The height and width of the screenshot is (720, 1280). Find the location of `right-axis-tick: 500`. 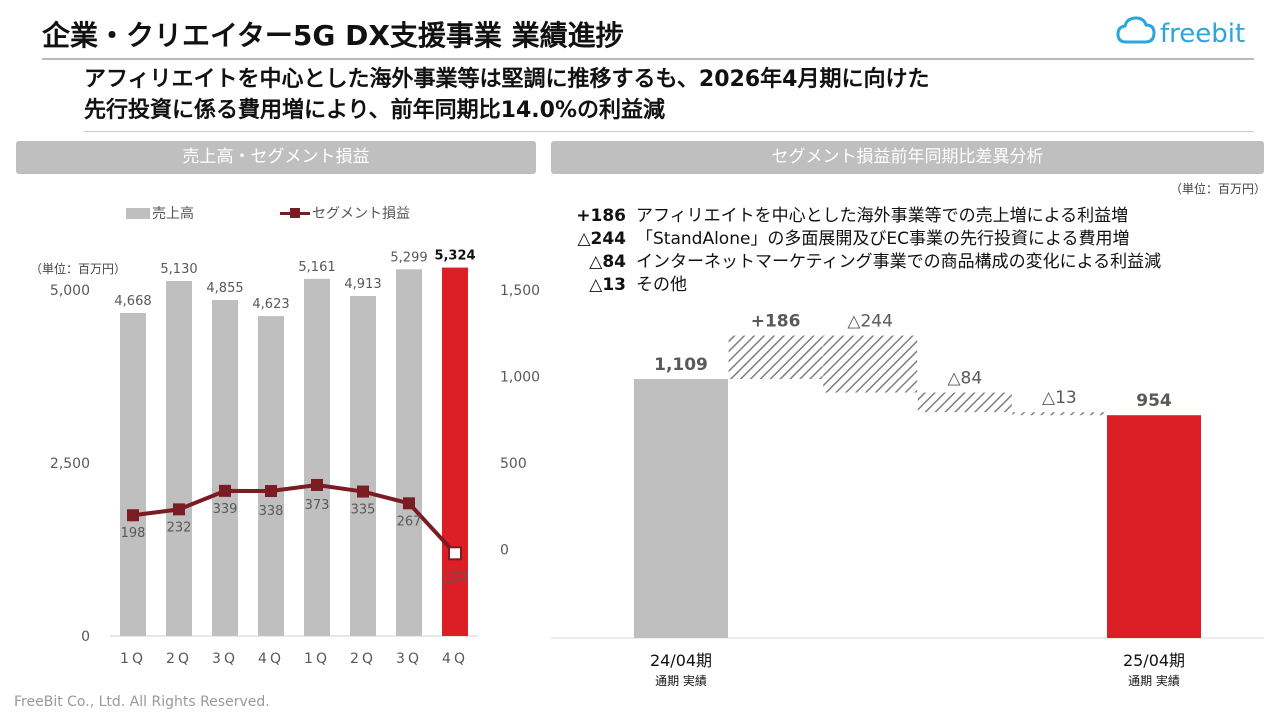

right-axis-tick: 500 is located at coordinates (513, 464).